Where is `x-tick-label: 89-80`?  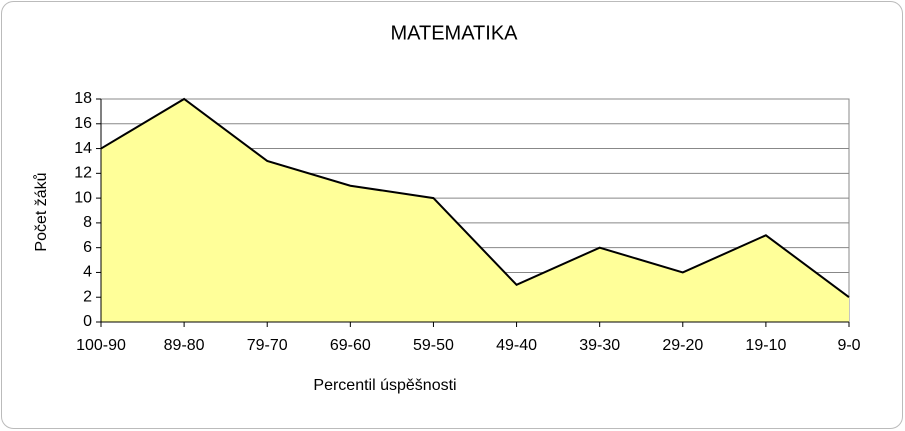 x-tick-label: 89-80 is located at coordinates (184, 345).